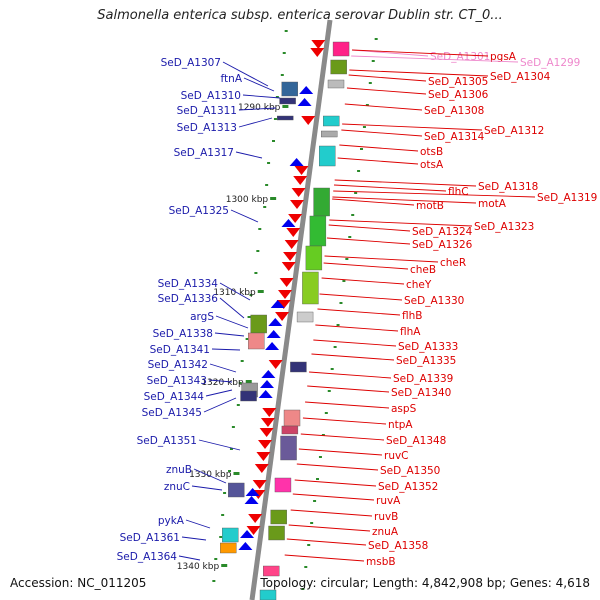 This screenshot has height=600, width=600. What do you see at coordinates (454, 111) in the screenshot?
I see `gene-label-right: SeD_A1308` at bounding box center [454, 111].